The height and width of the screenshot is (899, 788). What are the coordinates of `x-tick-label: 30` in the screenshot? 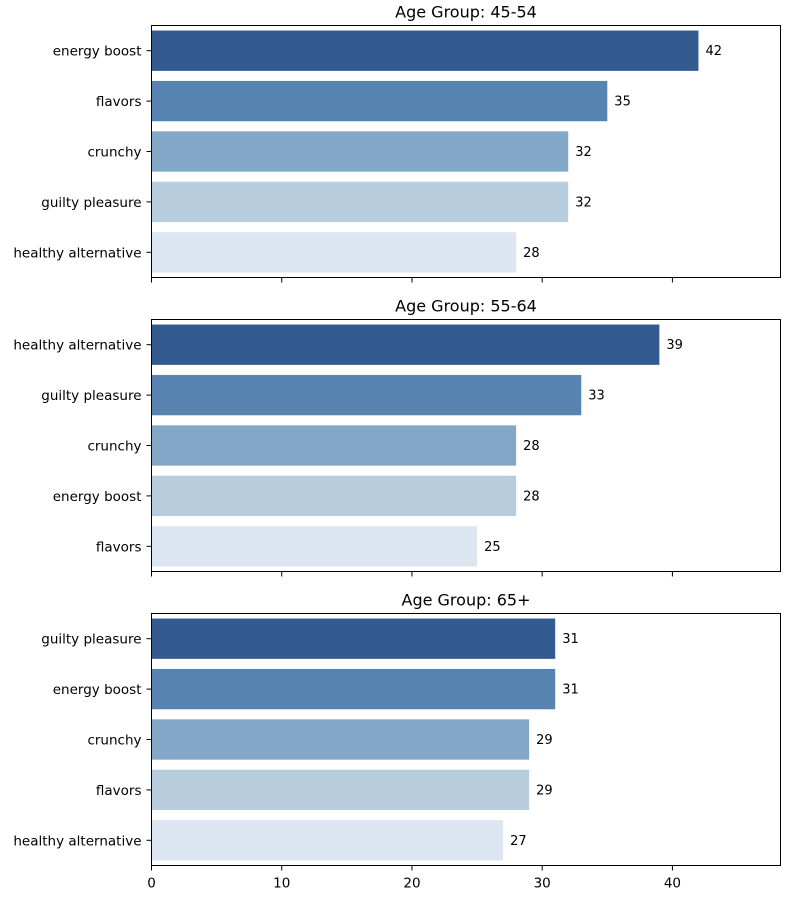 It's located at (542, 884).